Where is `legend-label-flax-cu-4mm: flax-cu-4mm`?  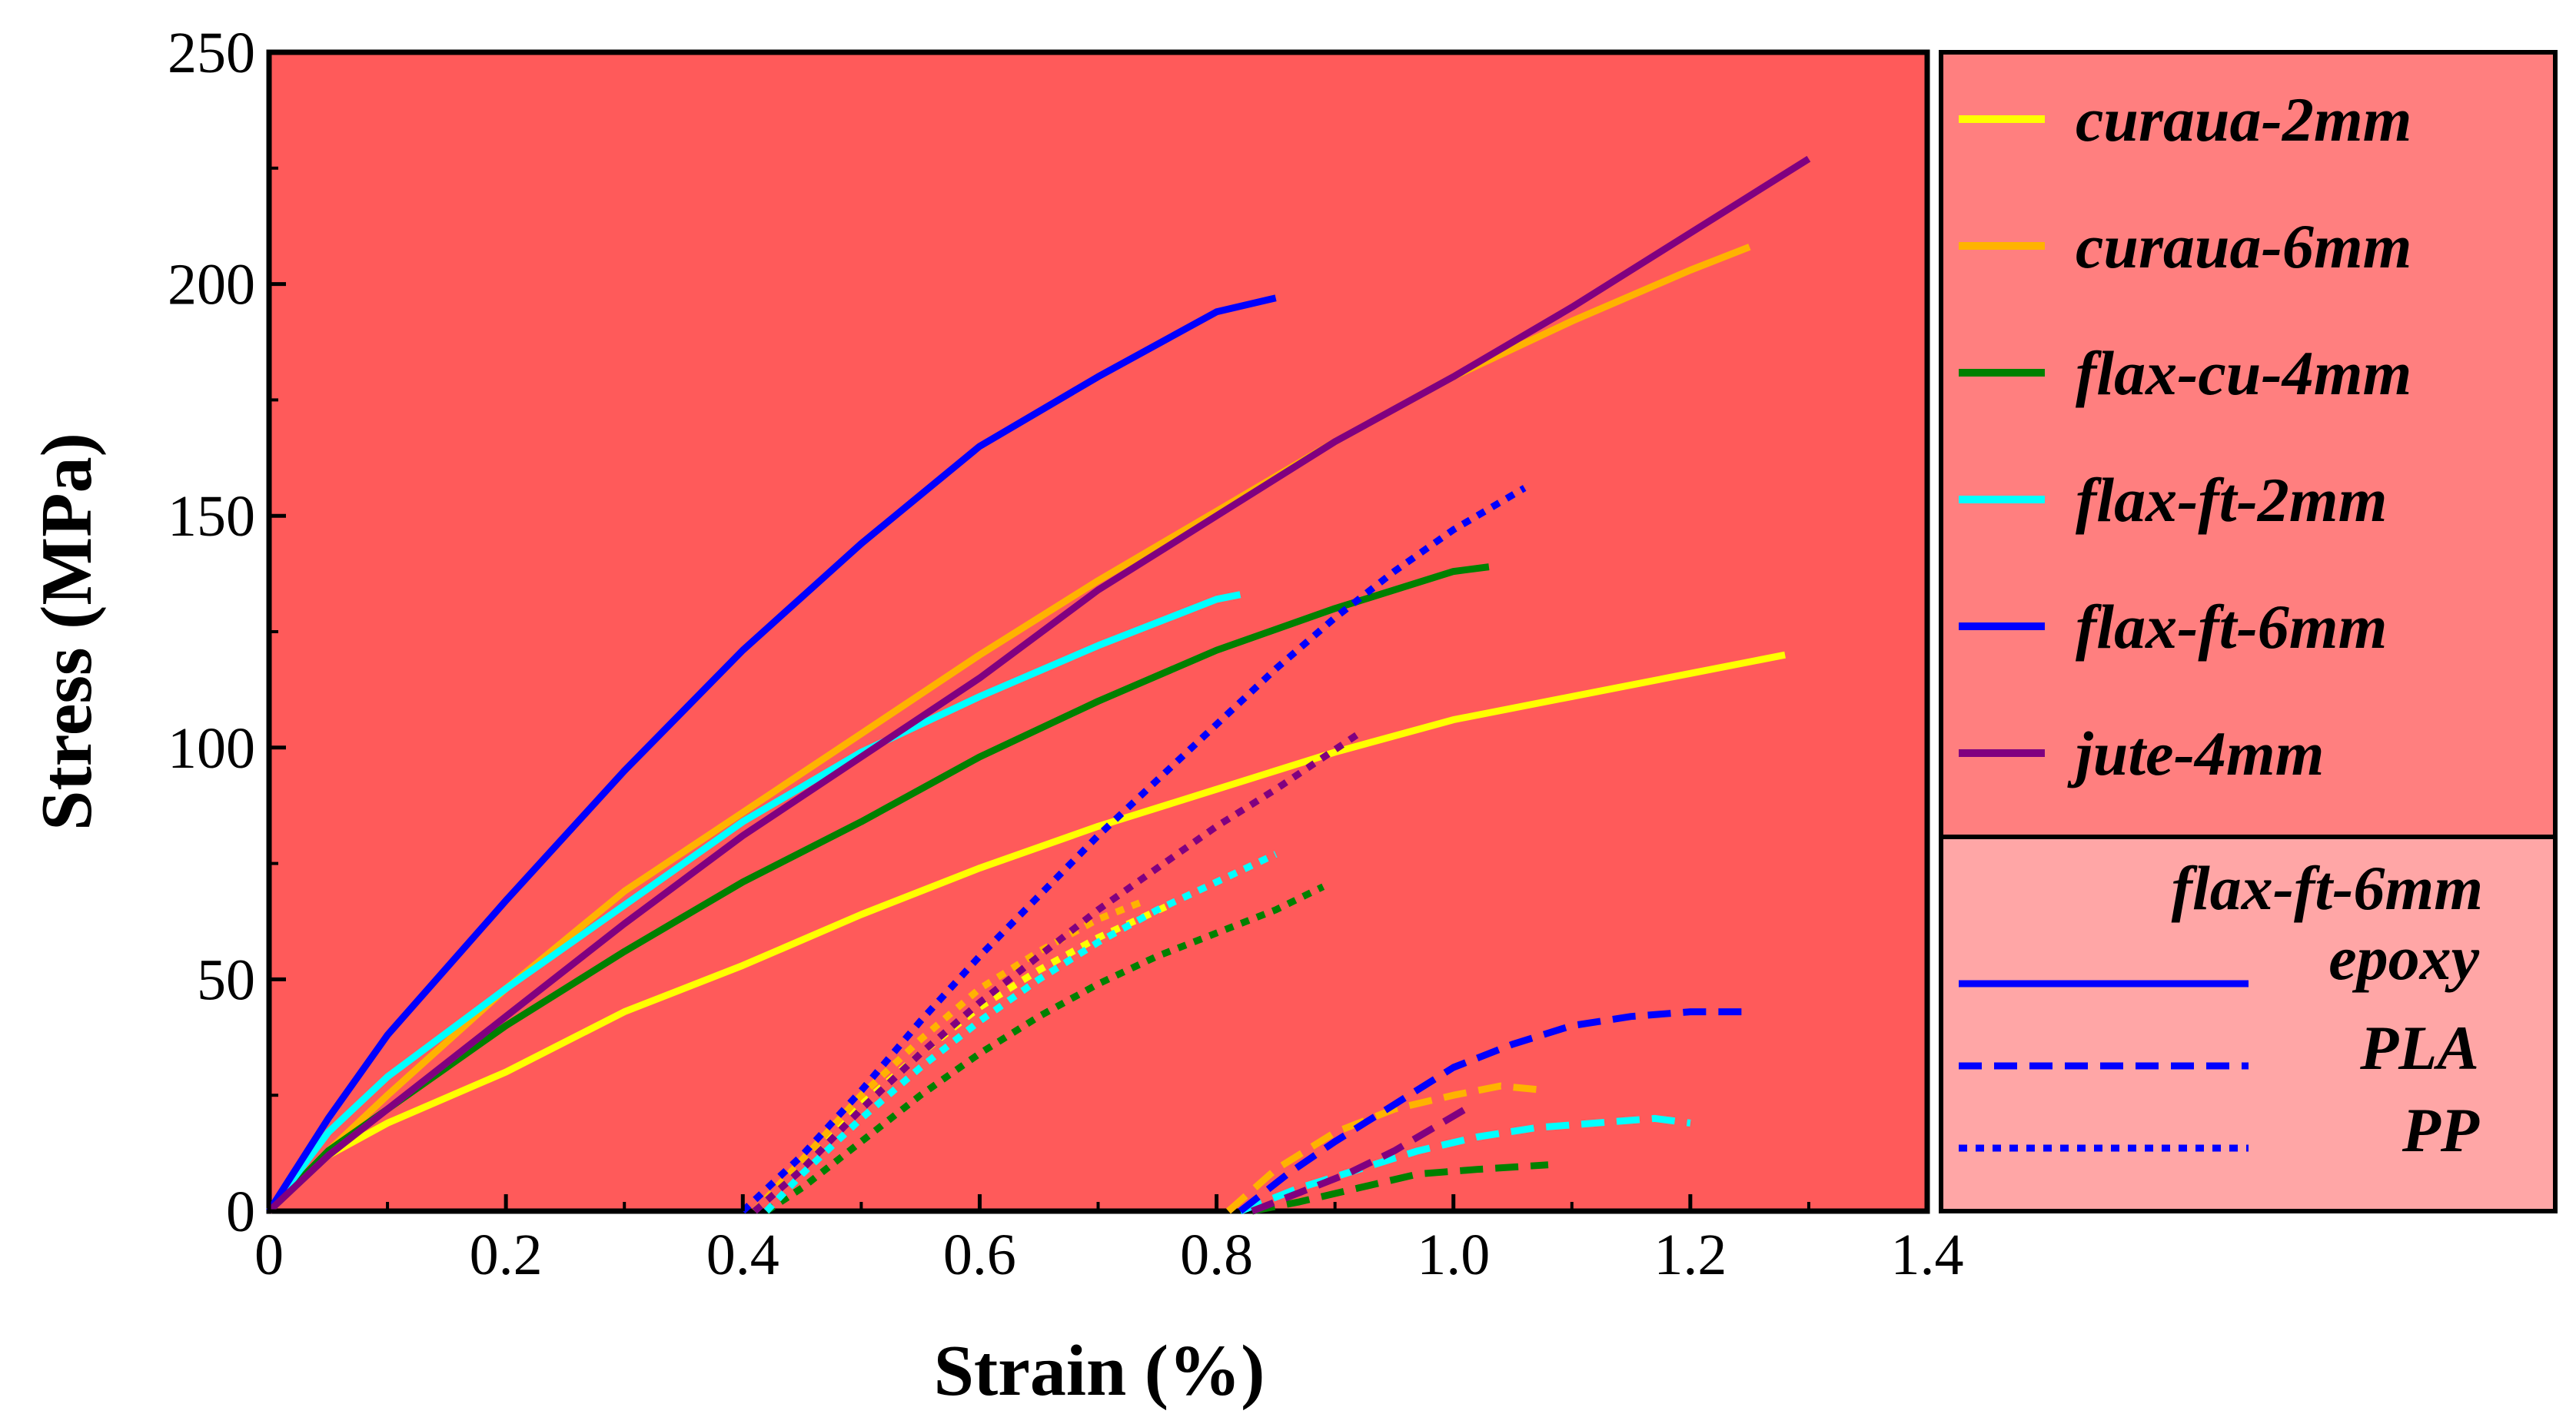 legend-label-flax-cu-4mm: flax-cu-4mm is located at coordinates (2243, 373).